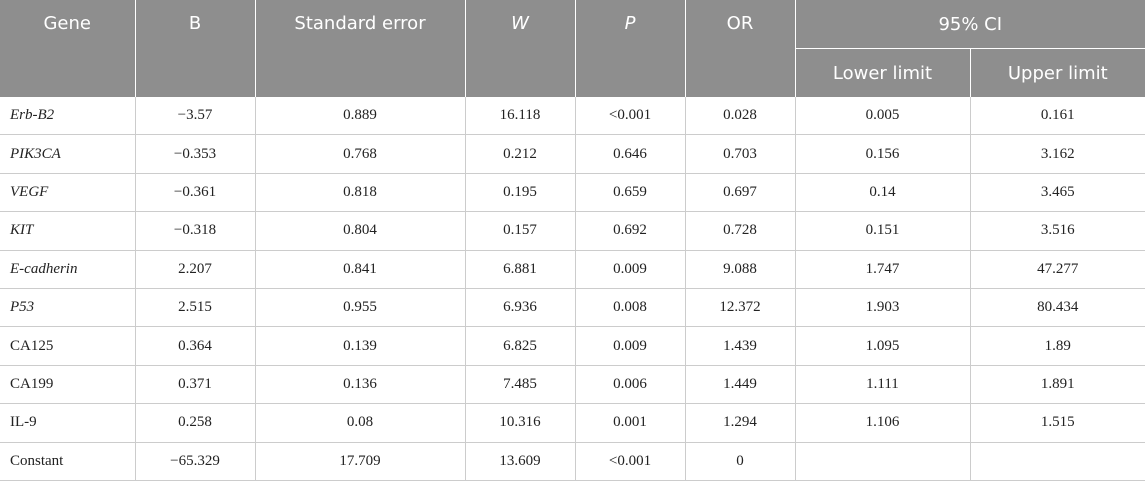  I want to click on gene-cell: P53, so click(67, 308).